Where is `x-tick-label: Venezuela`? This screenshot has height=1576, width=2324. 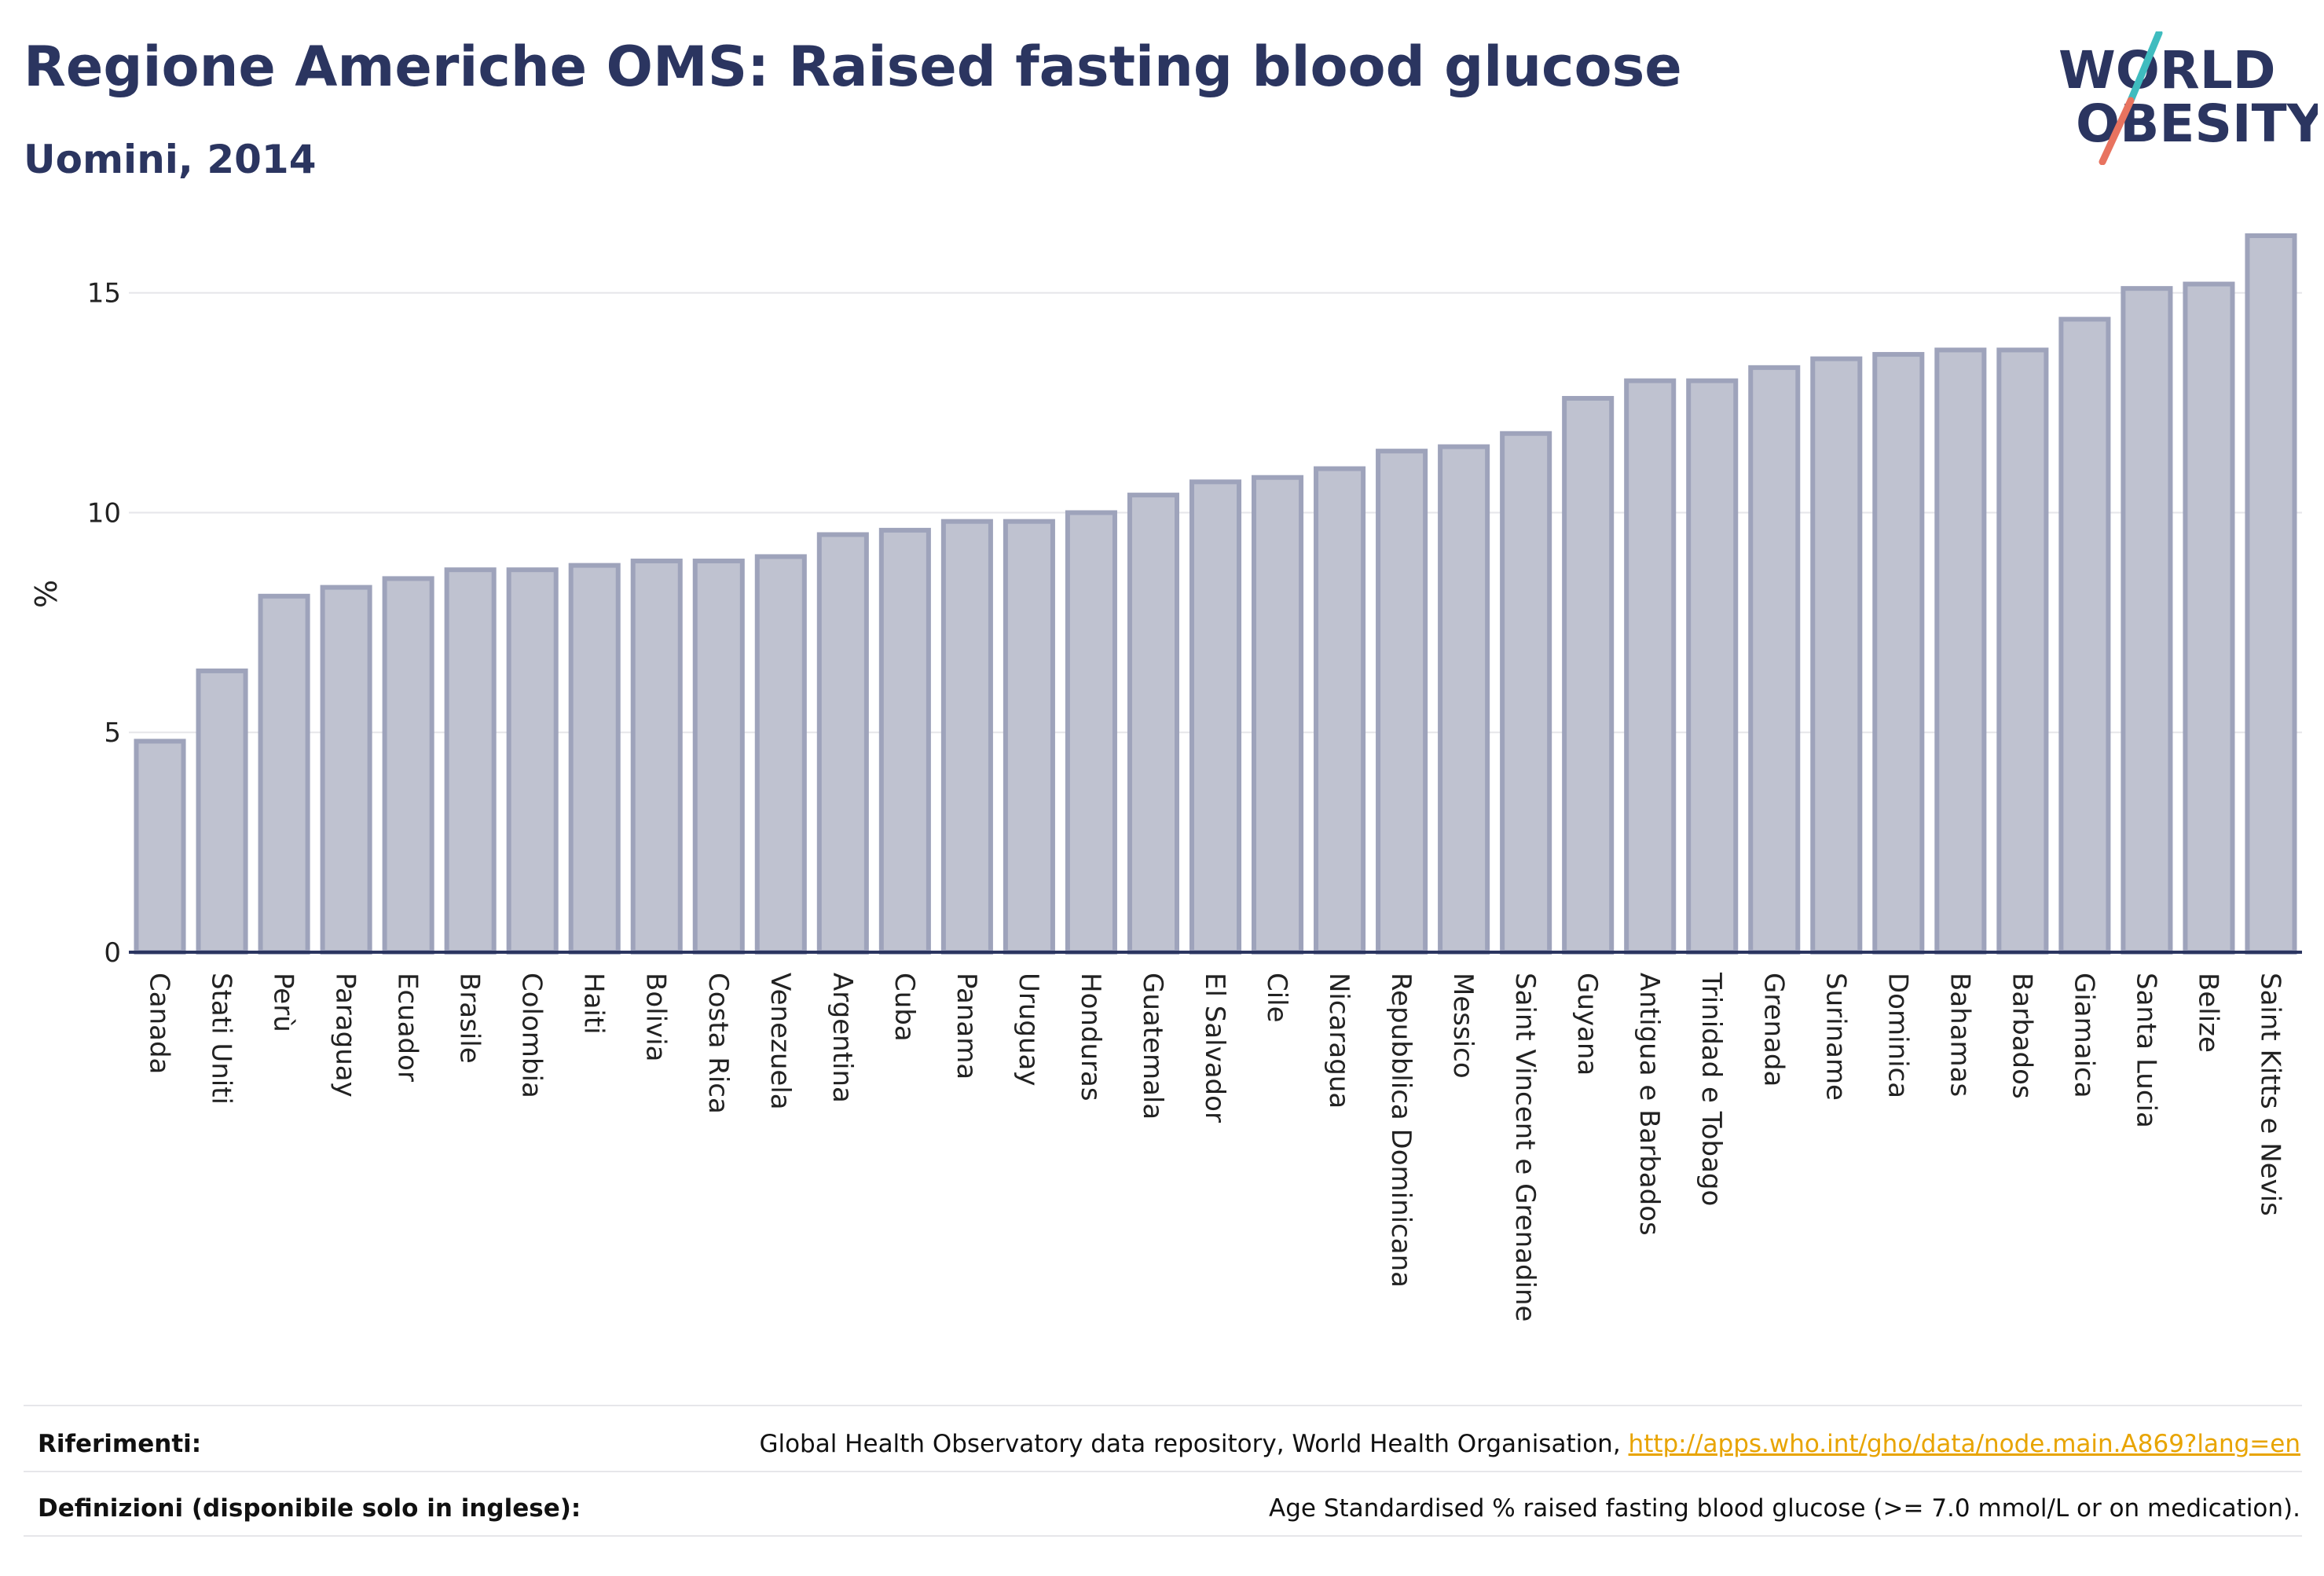
x-tick-label: Venezuela is located at coordinates (780, 1041).